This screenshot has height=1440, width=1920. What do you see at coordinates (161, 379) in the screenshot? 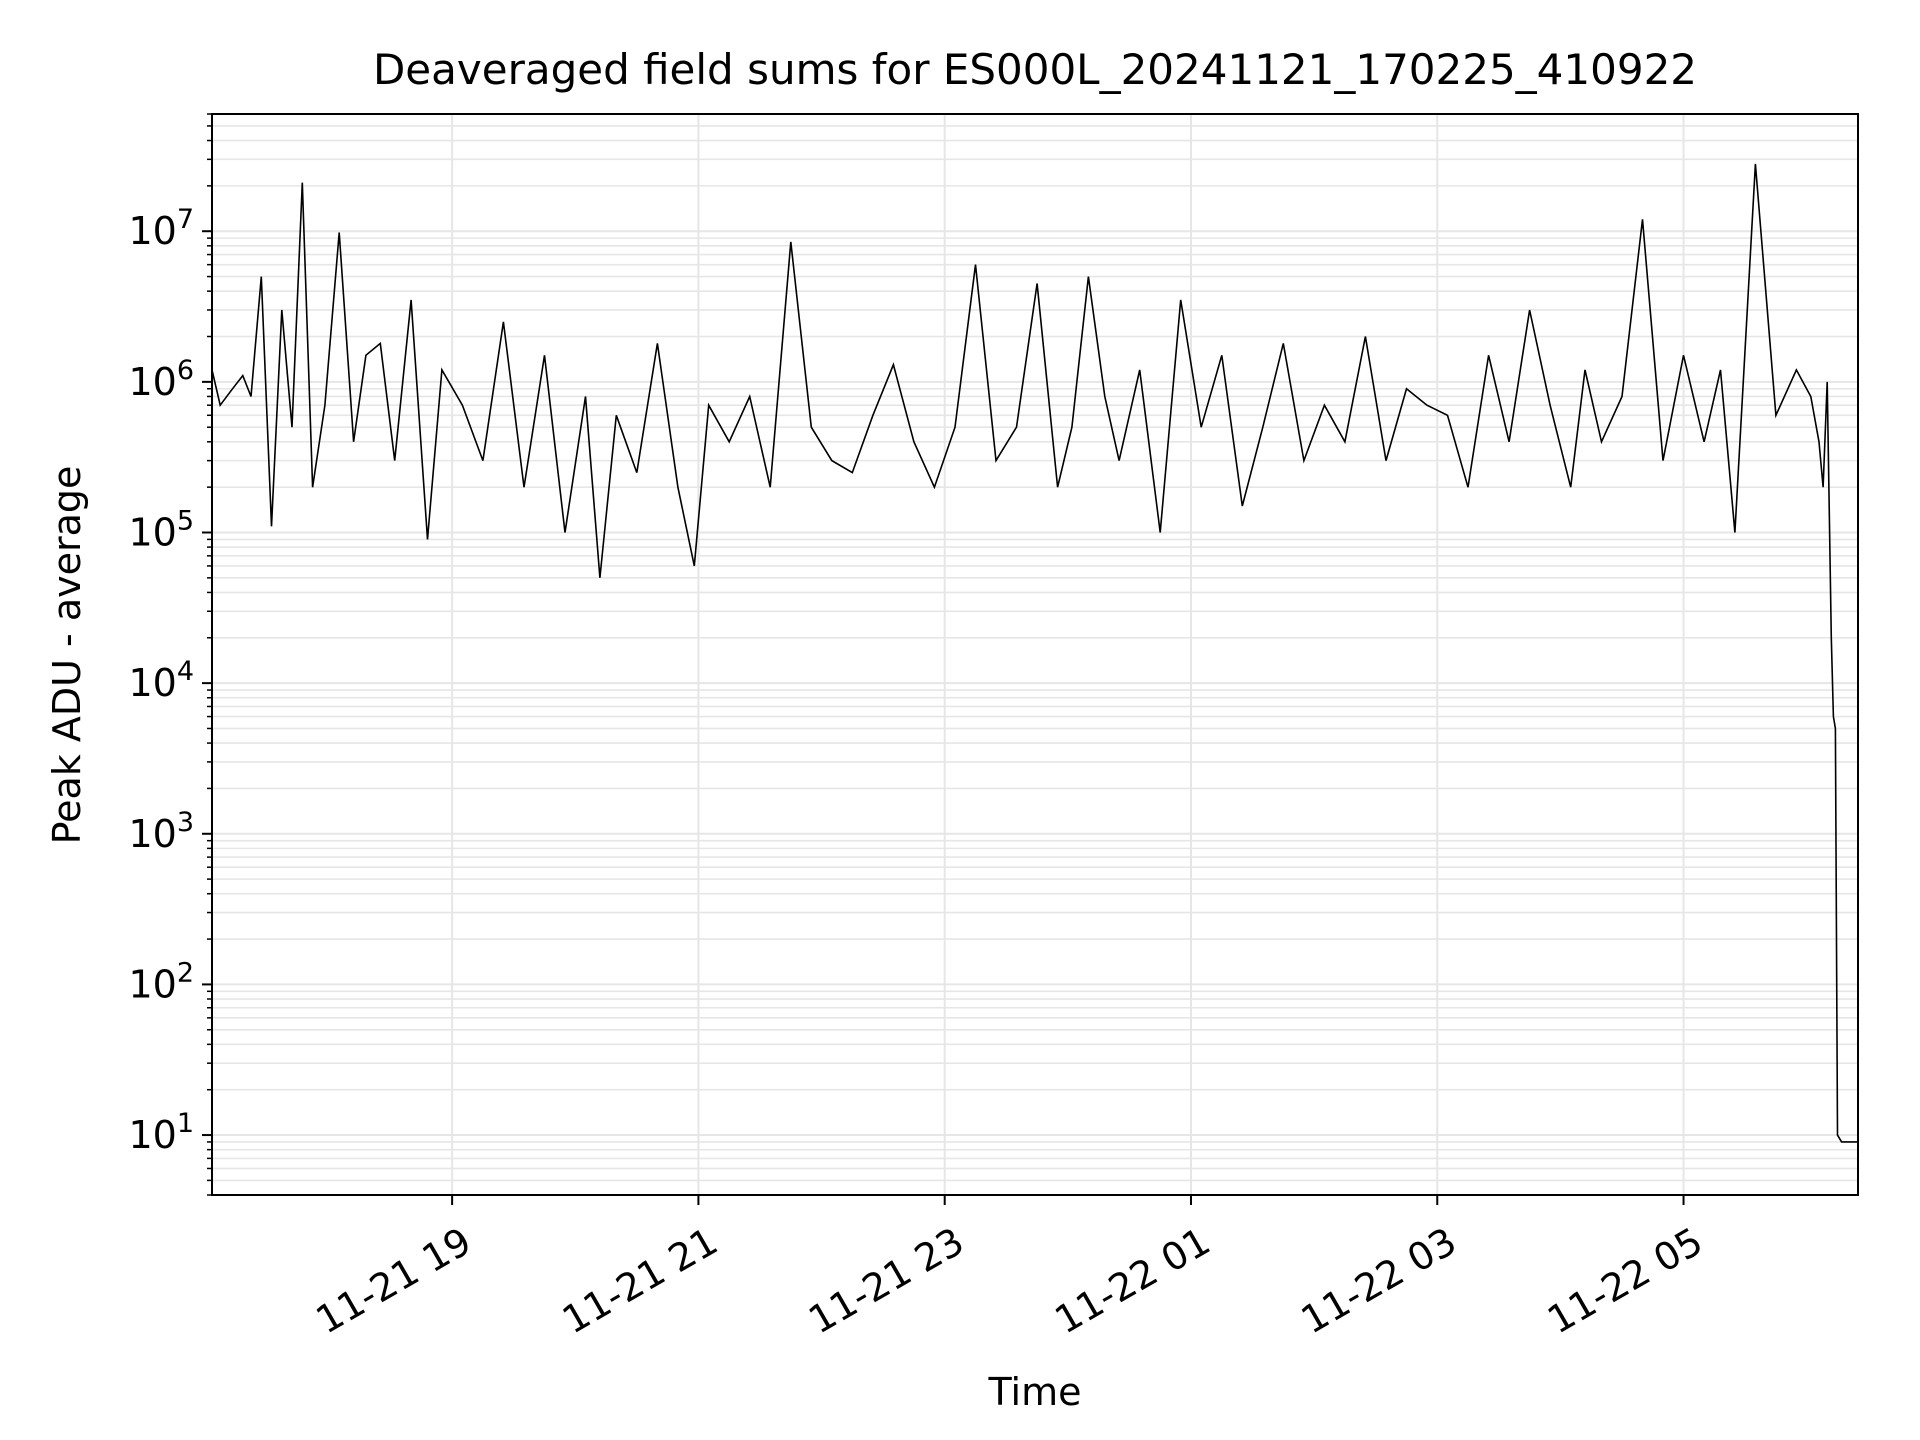
I see `y-tick-label: 106` at bounding box center [161, 379].